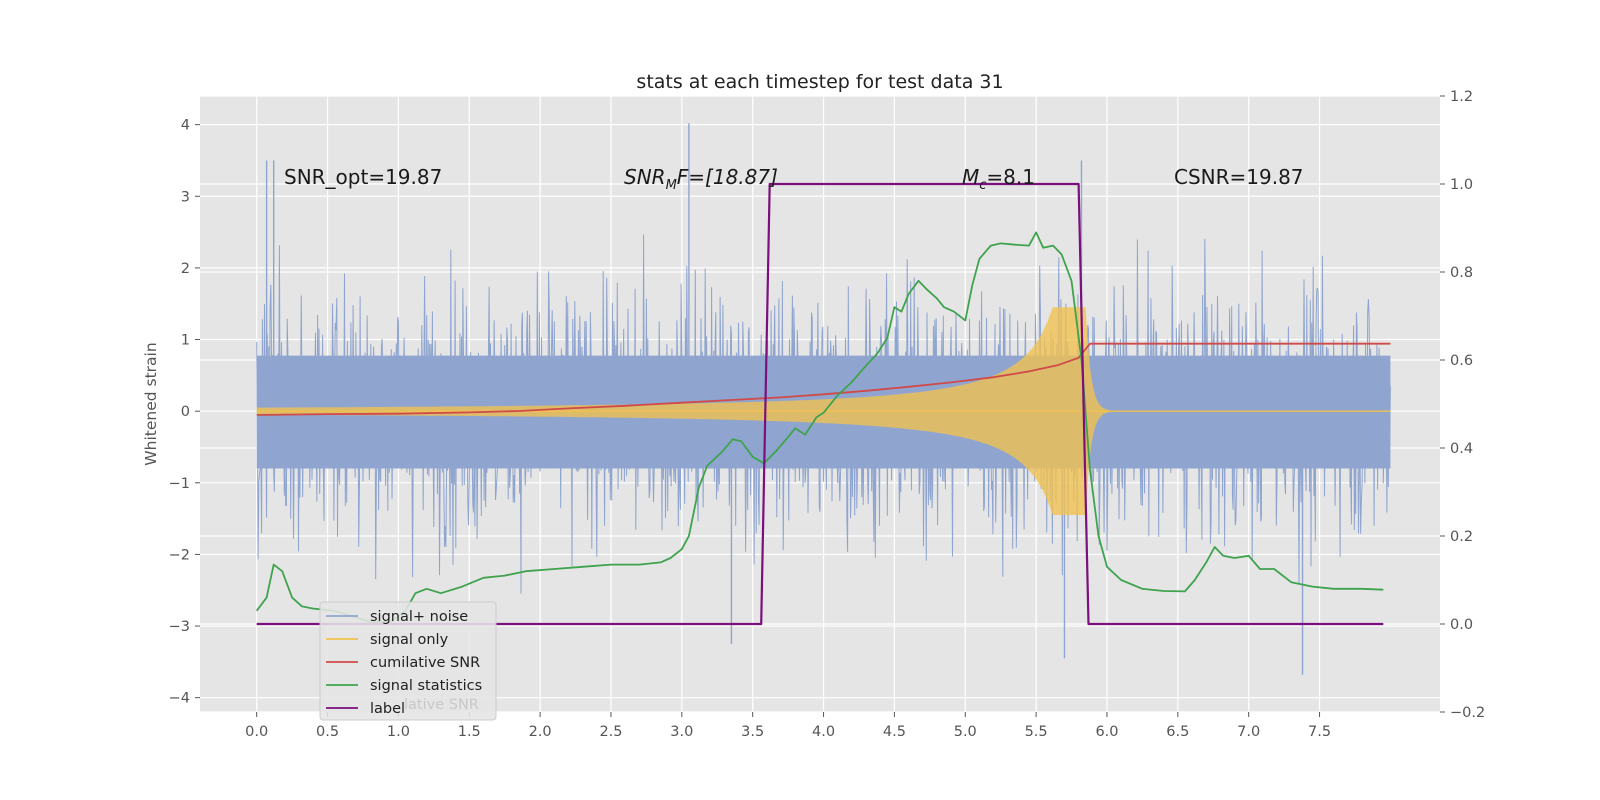 The width and height of the screenshot is (1600, 800). What do you see at coordinates (179, 555) in the screenshot?
I see `y-tick-label-left: −2` at bounding box center [179, 555].